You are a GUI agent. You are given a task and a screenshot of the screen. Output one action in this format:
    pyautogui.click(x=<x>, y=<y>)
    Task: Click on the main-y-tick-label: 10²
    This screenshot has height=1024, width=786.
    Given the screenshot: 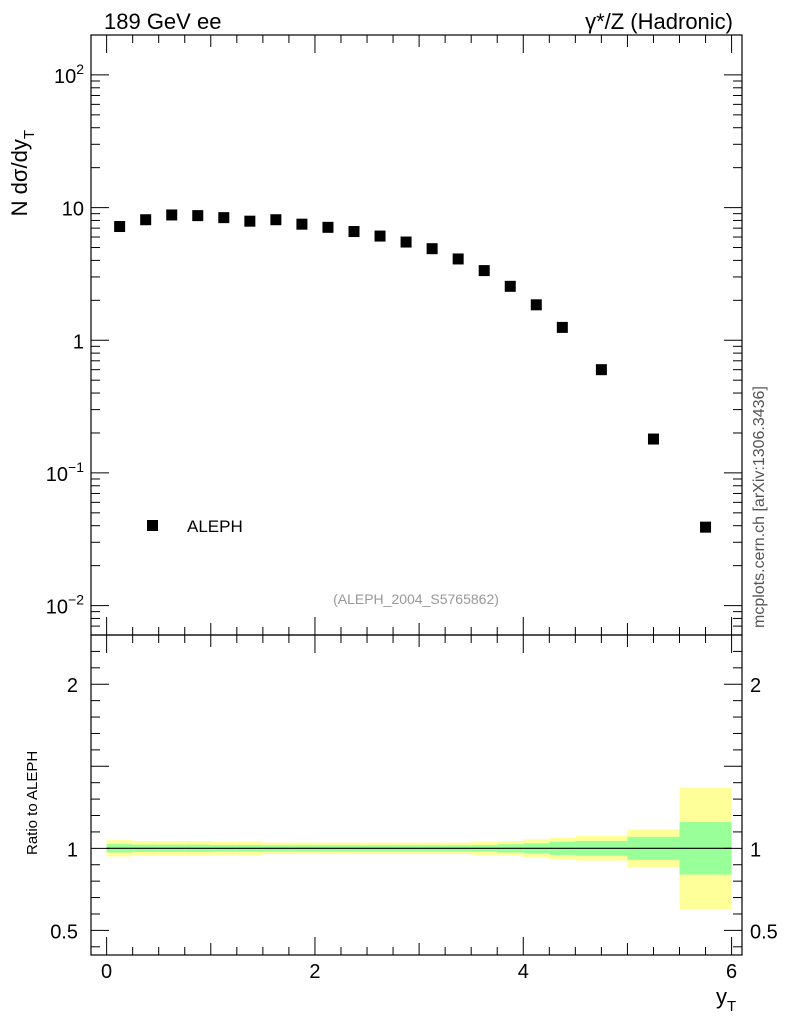 What is the action you would take?
    pyautogui.click(x=69, y=74)
    